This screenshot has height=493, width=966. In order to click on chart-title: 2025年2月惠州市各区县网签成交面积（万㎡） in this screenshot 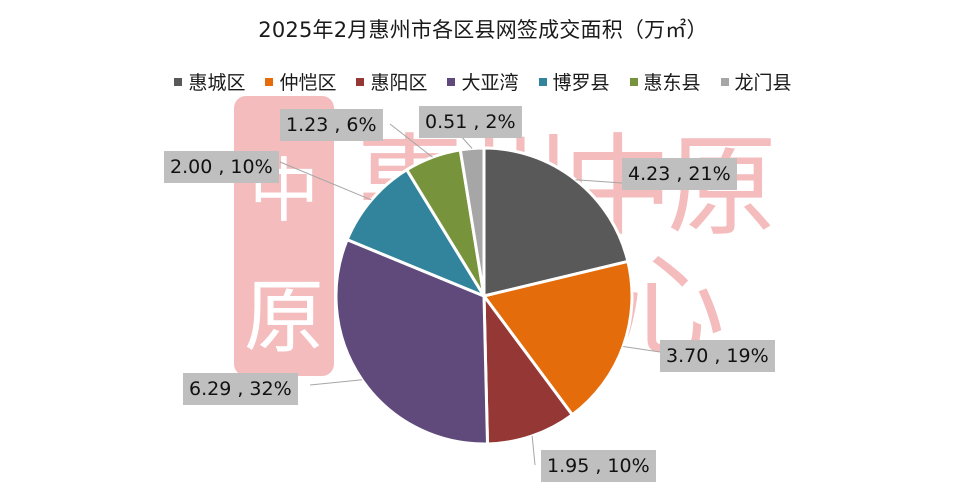, I will do `click(483, 30)`.